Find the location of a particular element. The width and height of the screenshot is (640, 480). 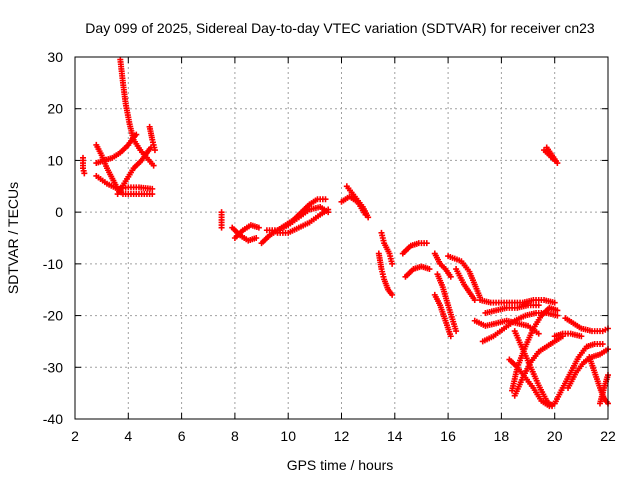

x-tick-label: 10 is located at coordinates (288, 436).